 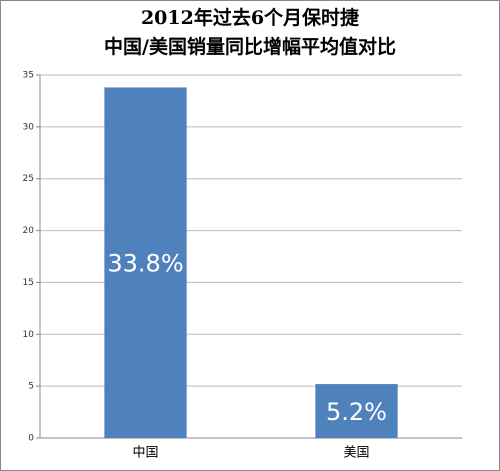 I want to click on chart-title: 中国/美国销量同比增幅平均值对比, so click(x=250, y=46).